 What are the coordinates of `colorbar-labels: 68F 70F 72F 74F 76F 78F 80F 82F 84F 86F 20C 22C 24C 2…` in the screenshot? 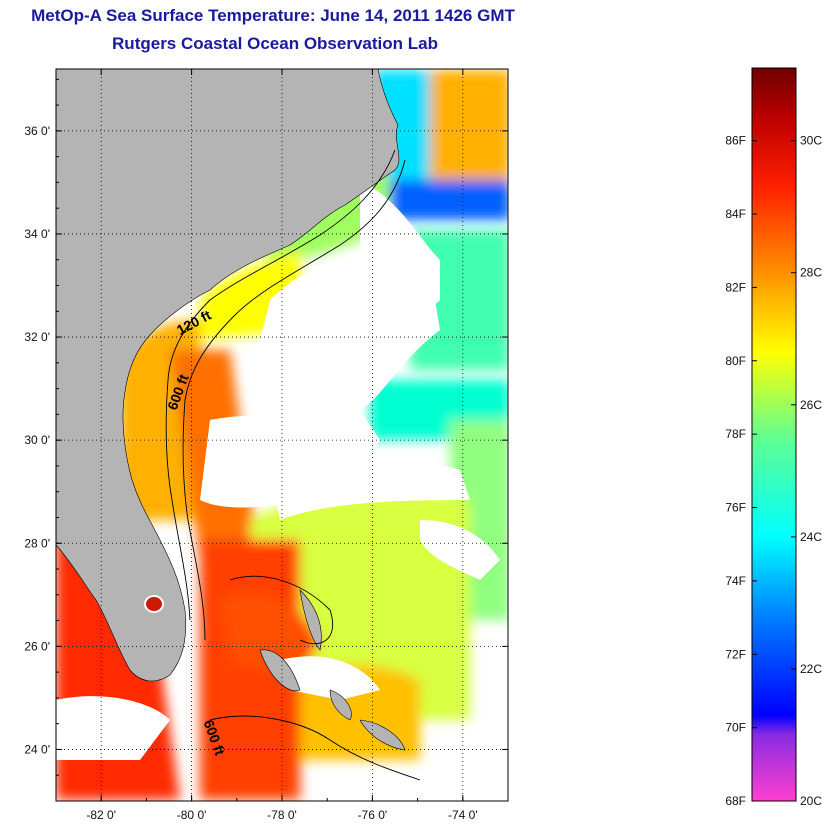 It's located at (773, 471).